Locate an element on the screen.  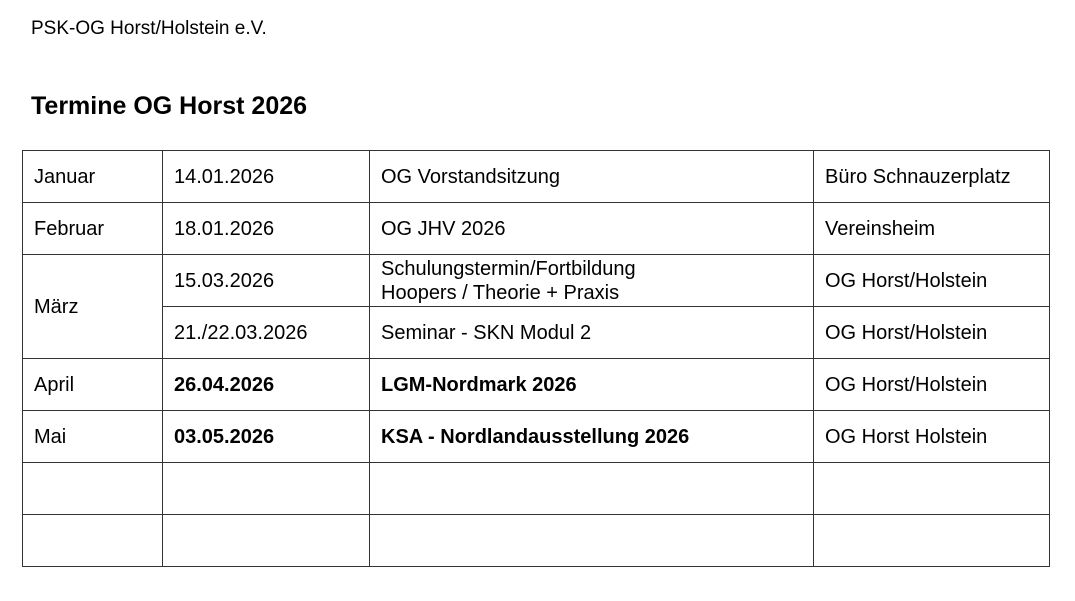
date-cell: 03.05.2026 is located at coordinates (266, 436).